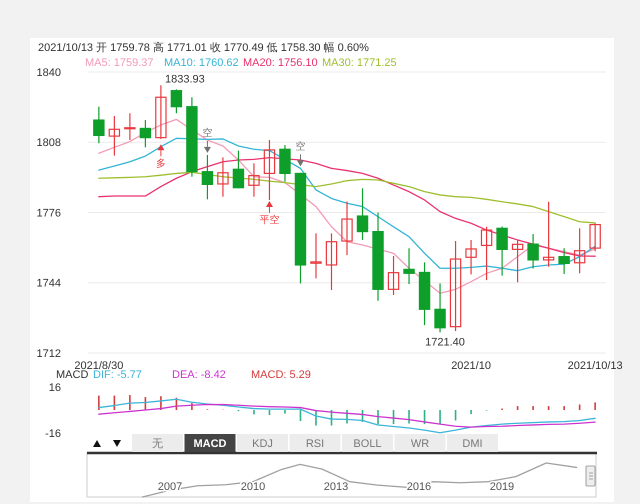  What do you see at coordinates (502, 487) in the screenshot?
I see `x-tick-label: 2019` at bounding box center [502, 487].